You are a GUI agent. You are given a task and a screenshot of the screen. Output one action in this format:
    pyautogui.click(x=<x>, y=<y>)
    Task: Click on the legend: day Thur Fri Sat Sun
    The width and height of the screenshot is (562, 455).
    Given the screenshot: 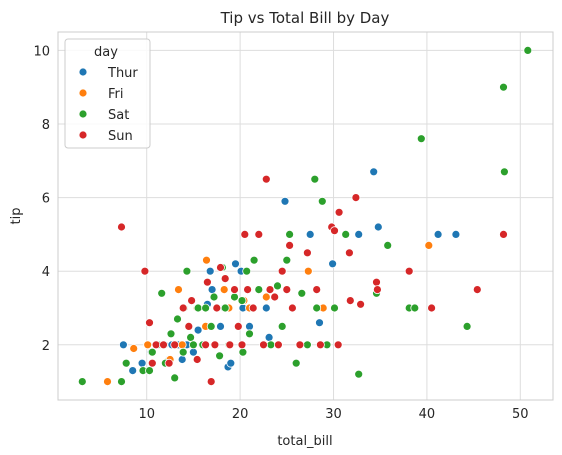 What is the action you would take?
    pyautogui.click(x=107, y=93)
    